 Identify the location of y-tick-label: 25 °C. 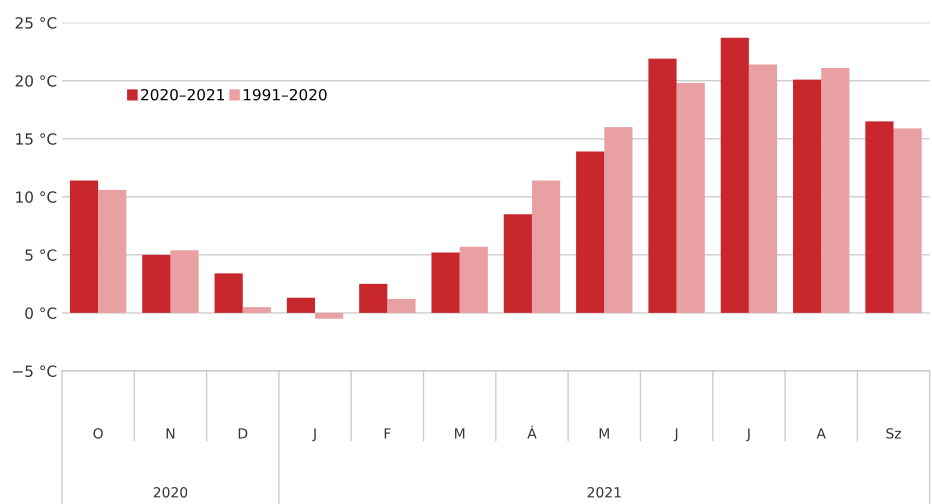
(36, 23).